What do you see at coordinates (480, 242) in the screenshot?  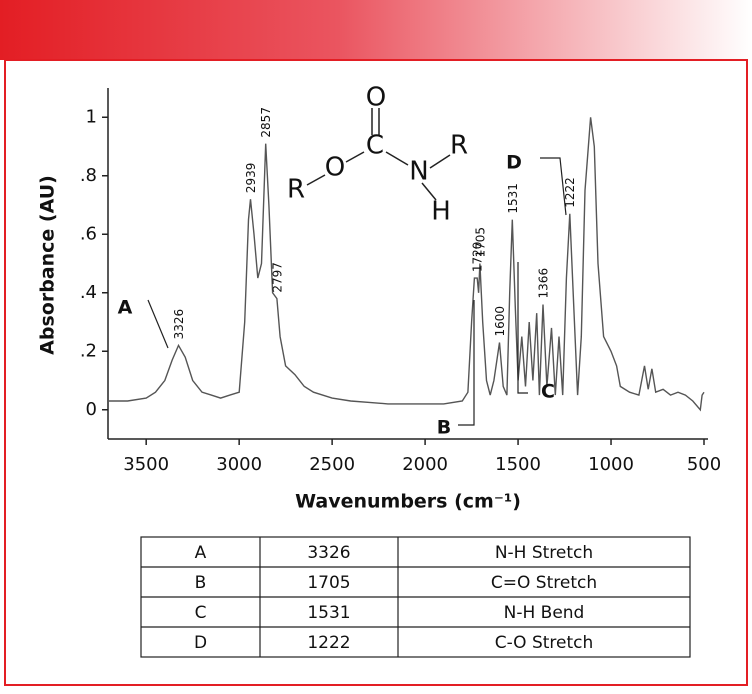 I see `peak-label: 1705` at bounding box center [480, 242].